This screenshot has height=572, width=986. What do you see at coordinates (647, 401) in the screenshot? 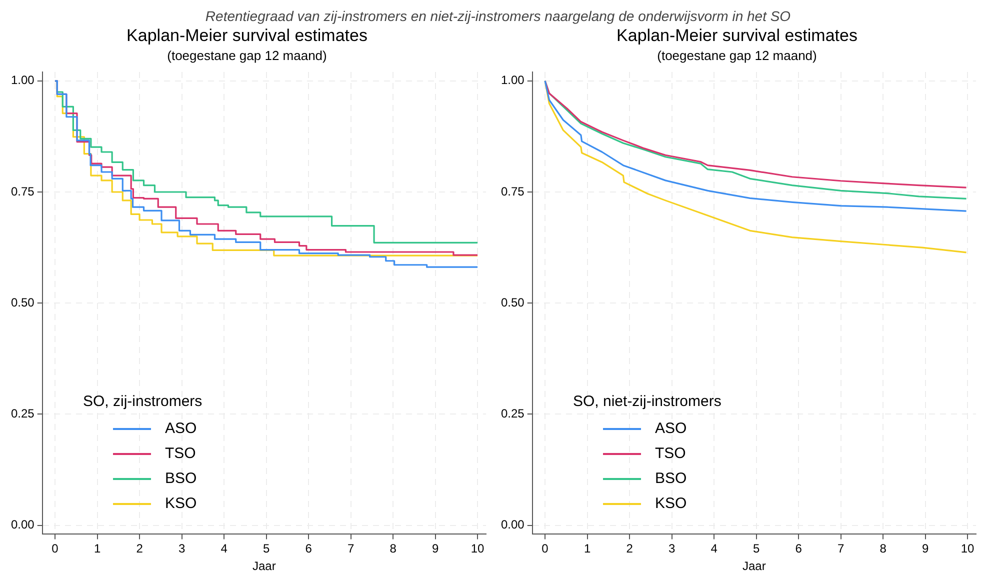
I see `legend-title: SO, niet-zij-instromers` at bounding box center [647, 401].